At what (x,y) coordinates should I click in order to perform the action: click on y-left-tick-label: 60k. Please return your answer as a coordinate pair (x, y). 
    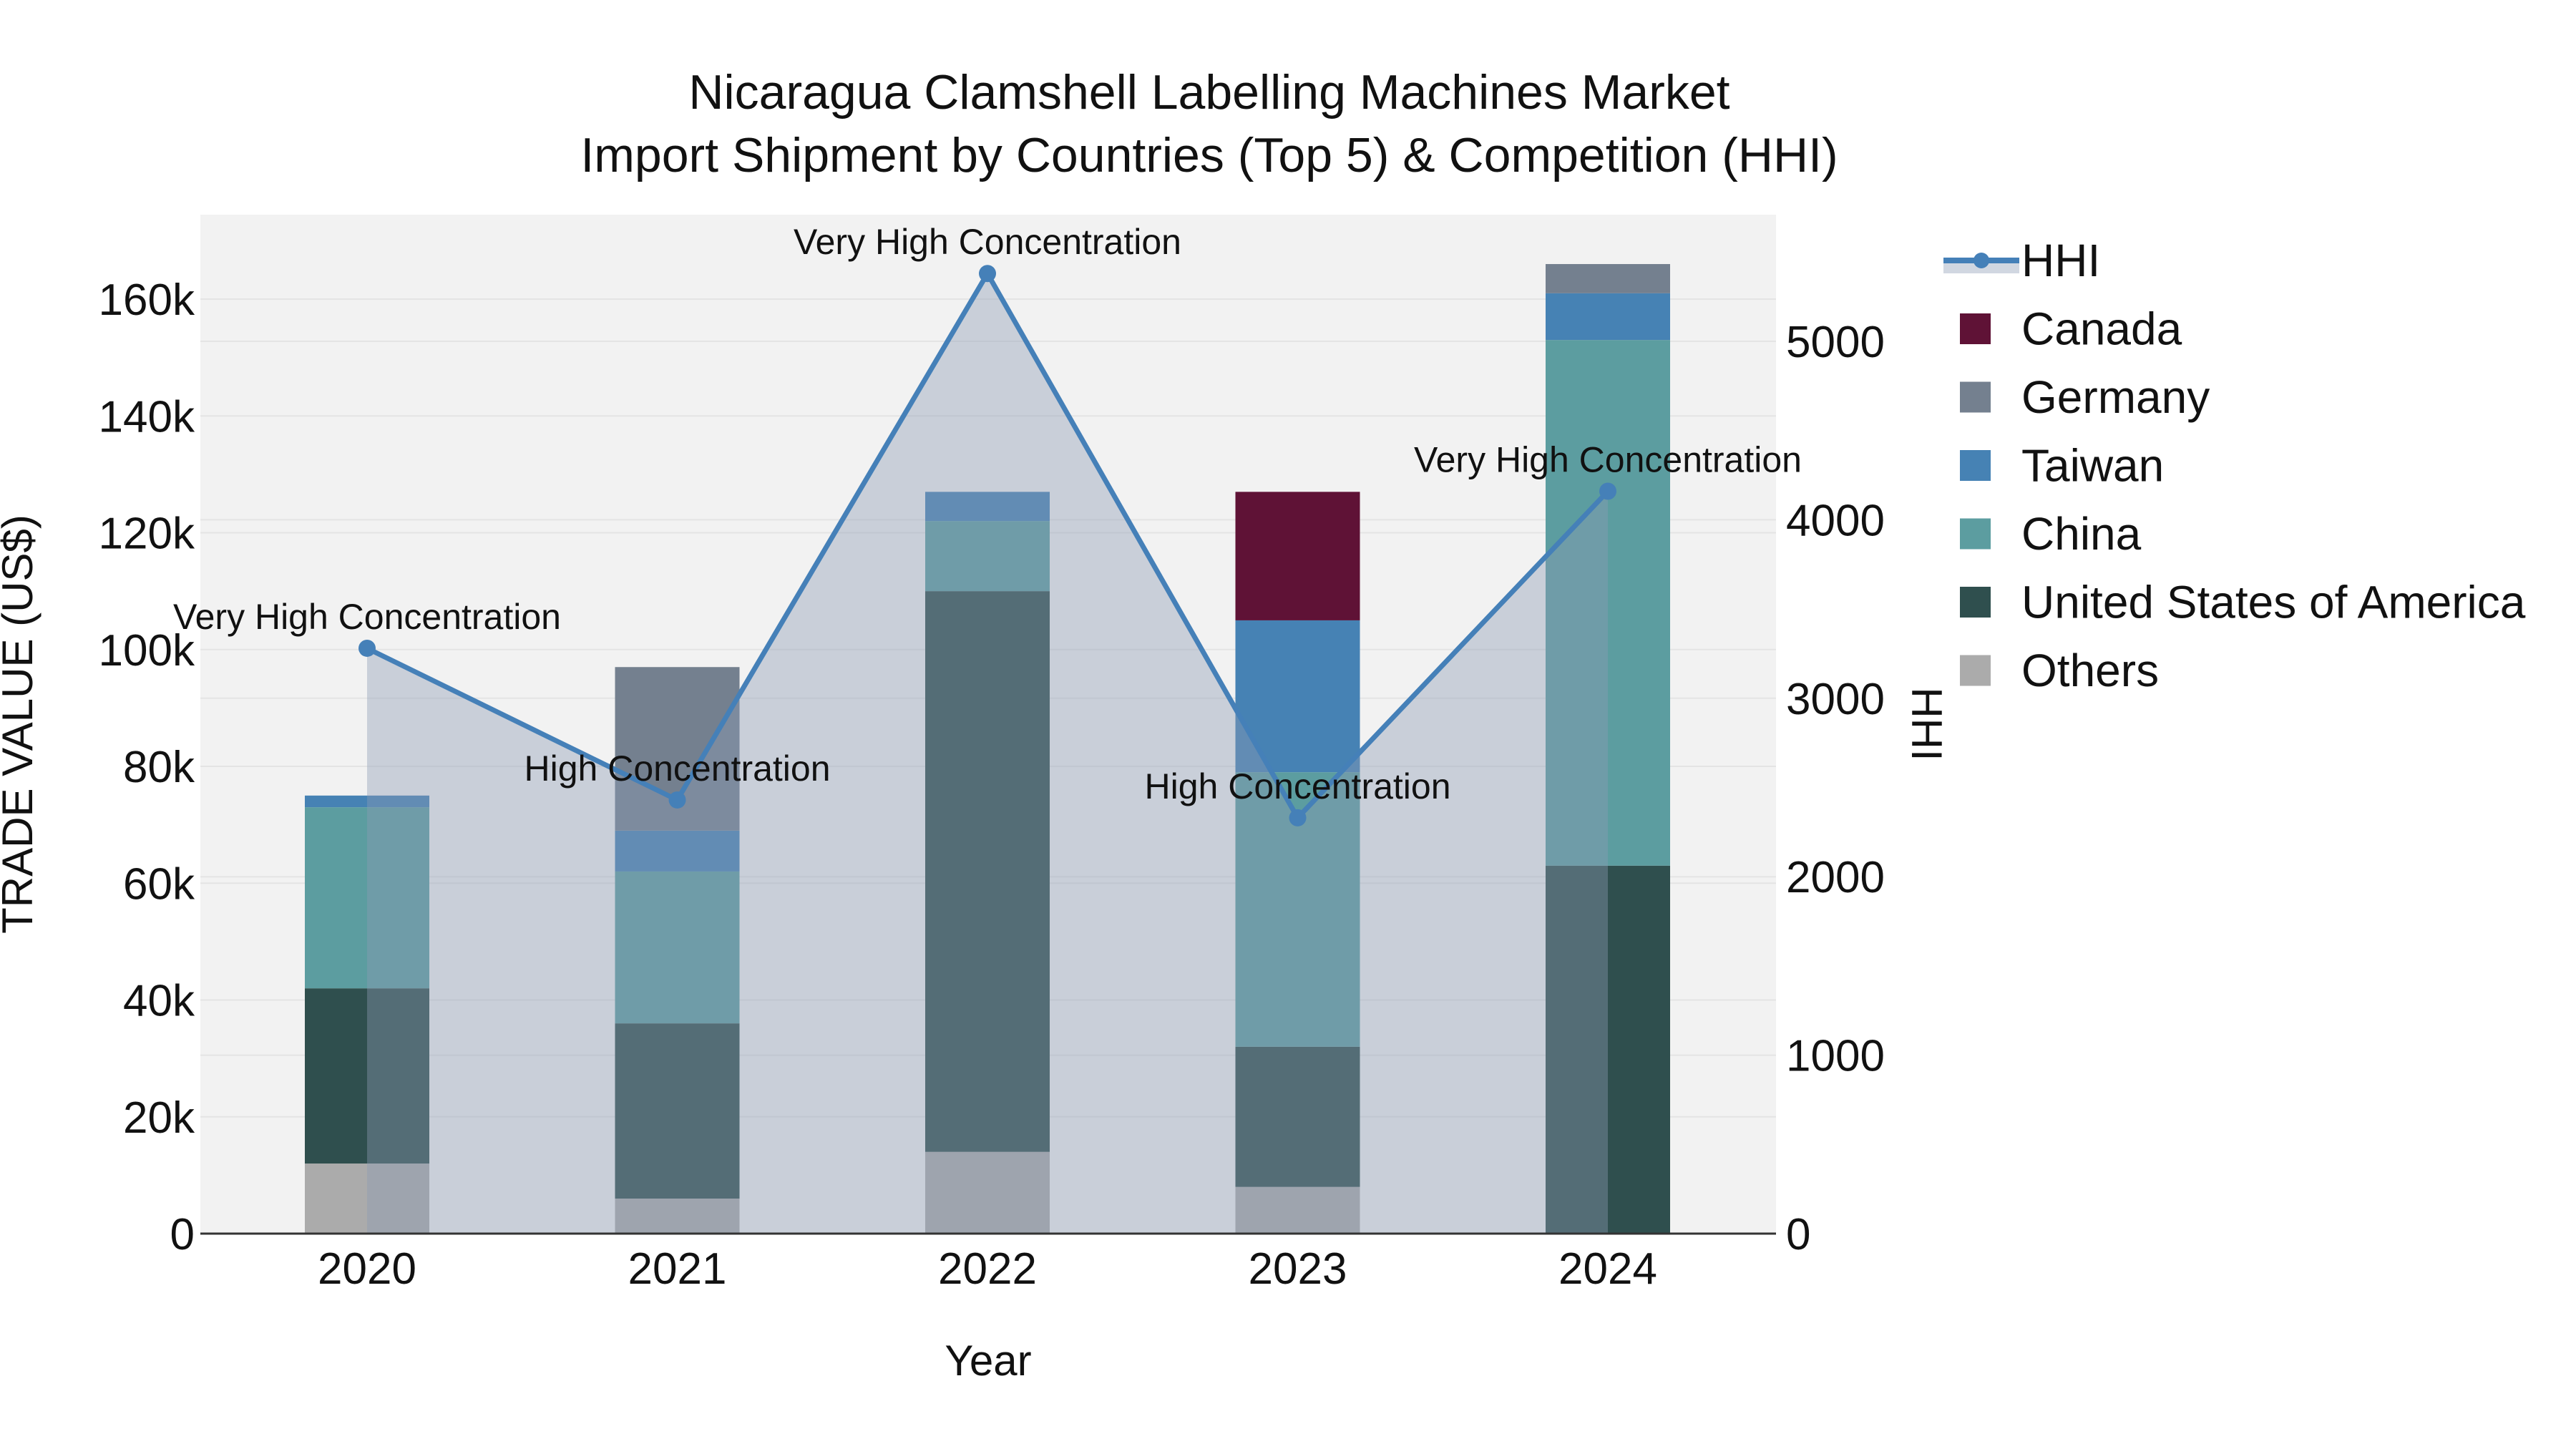
    Looking at the image, I should click on (159, 884).